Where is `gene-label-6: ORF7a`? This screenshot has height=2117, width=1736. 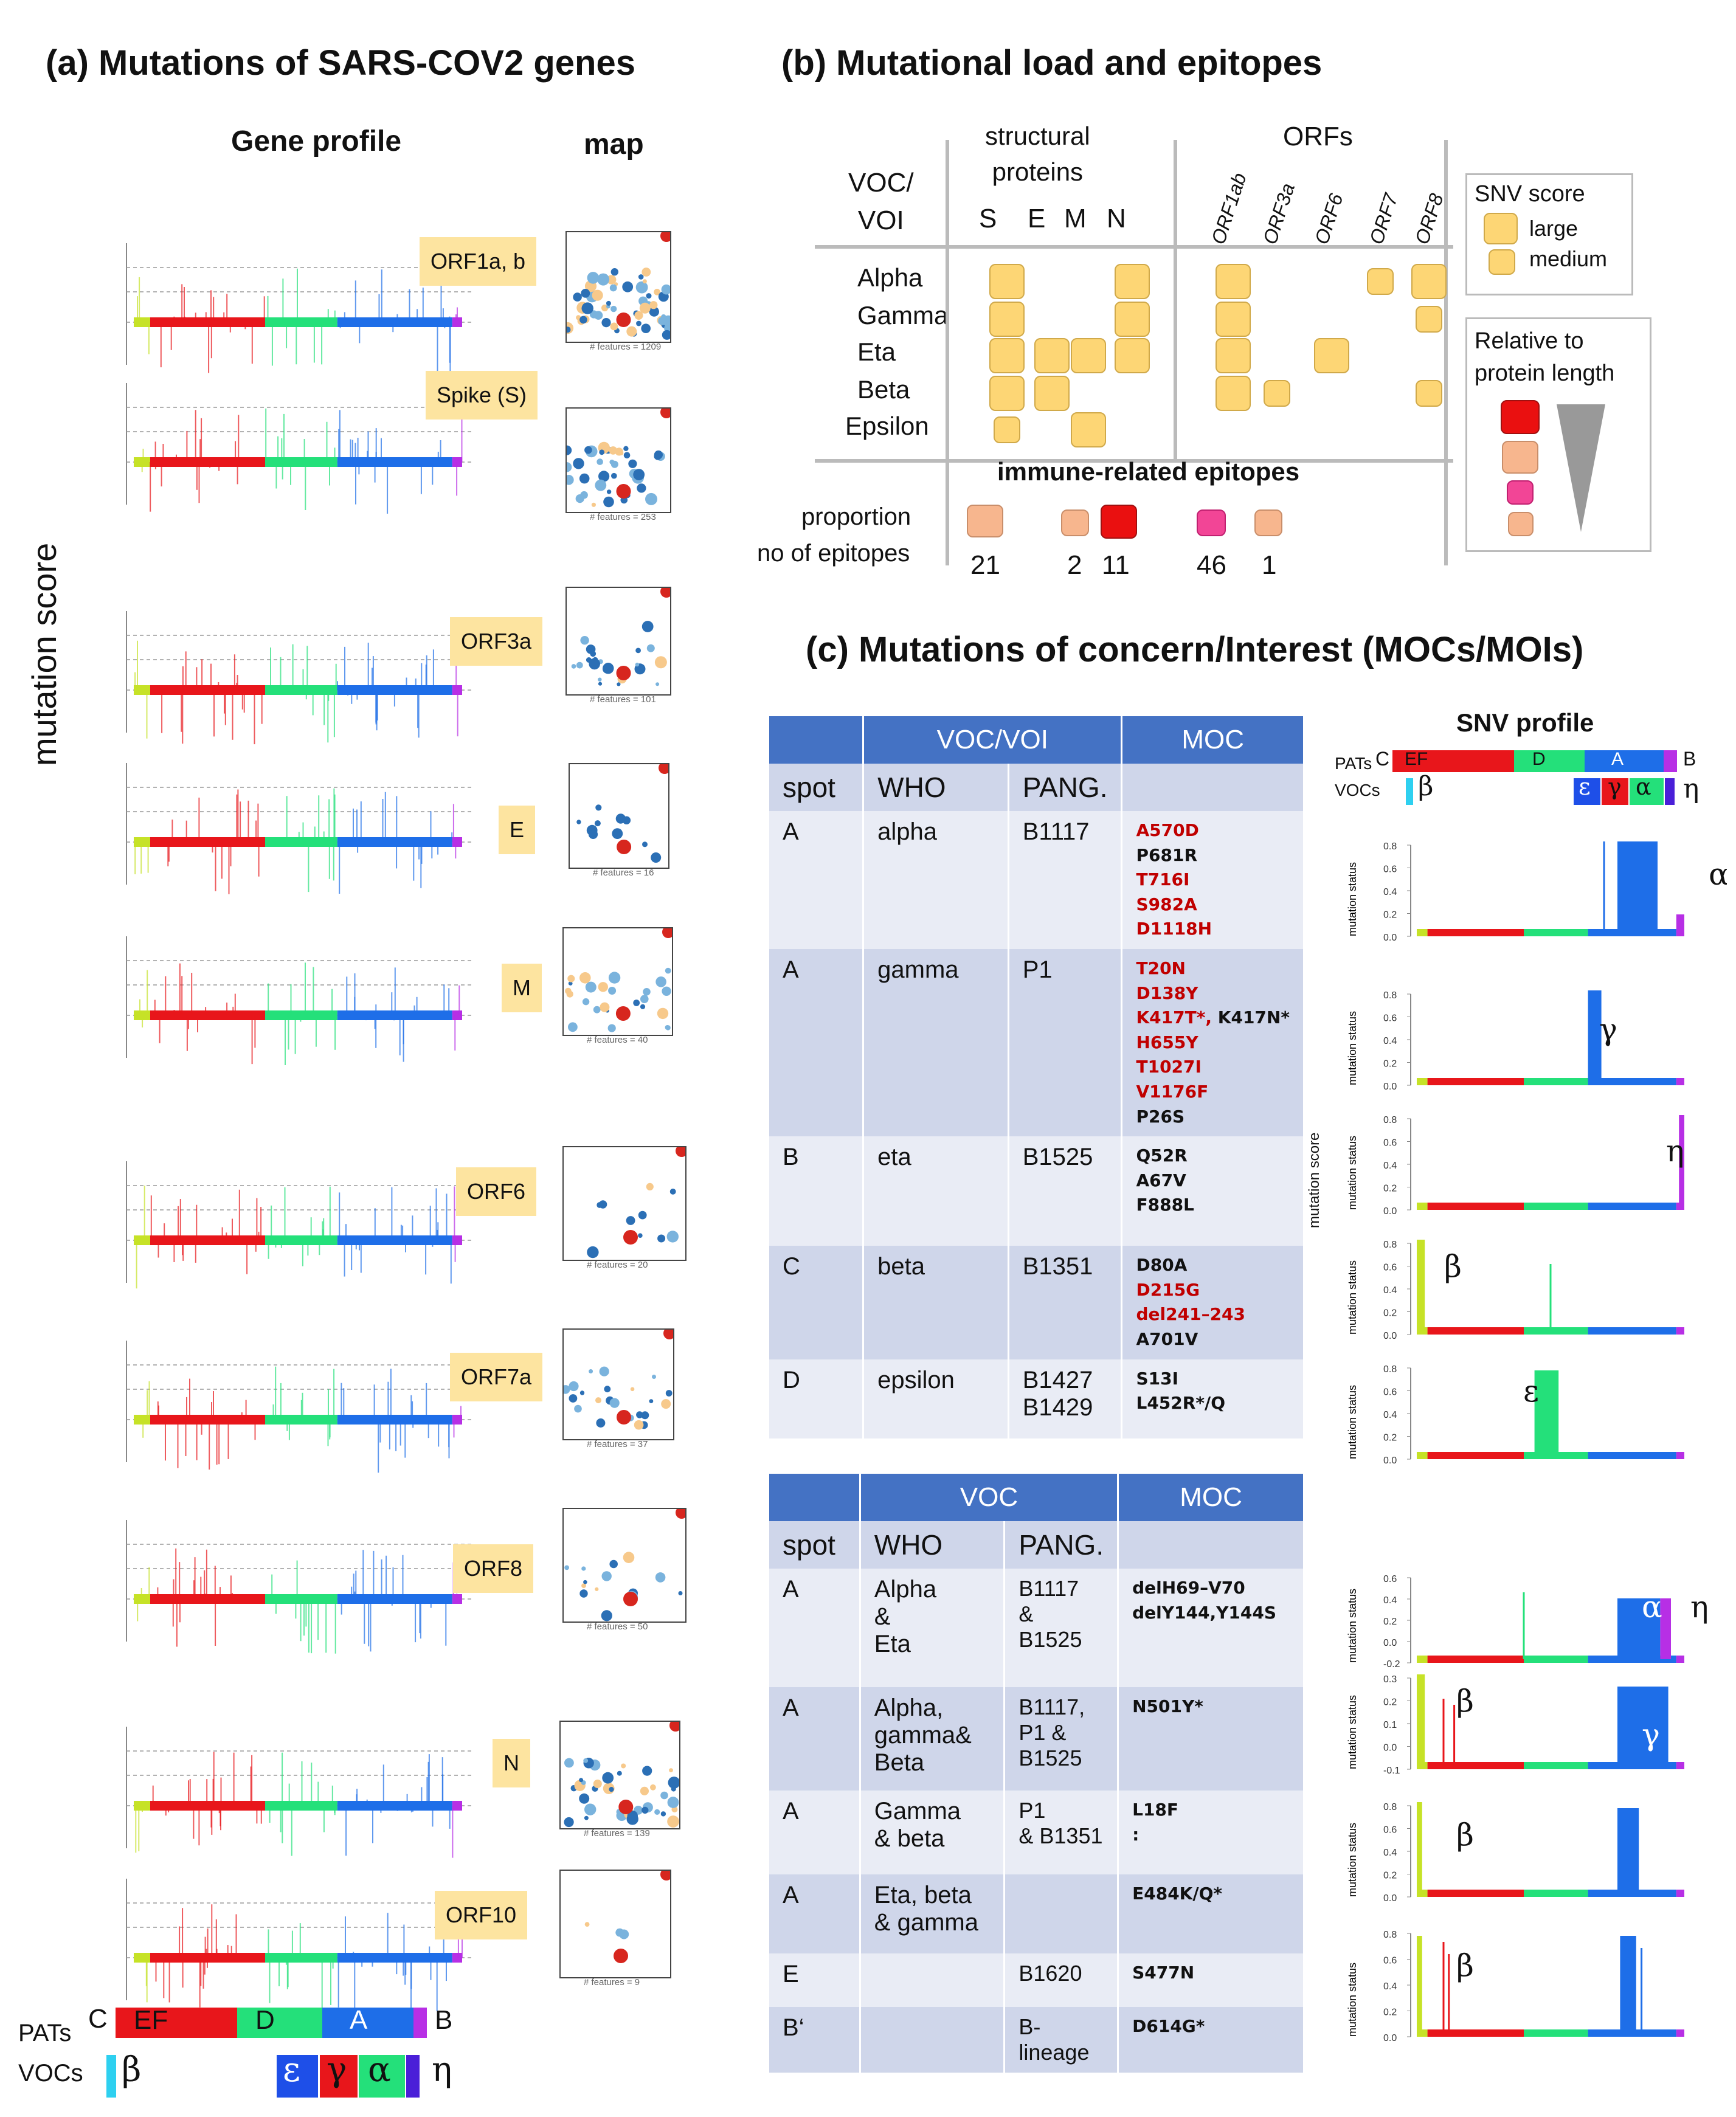 gene-label-6: ORF7a is located at coordinates (496, 1377).